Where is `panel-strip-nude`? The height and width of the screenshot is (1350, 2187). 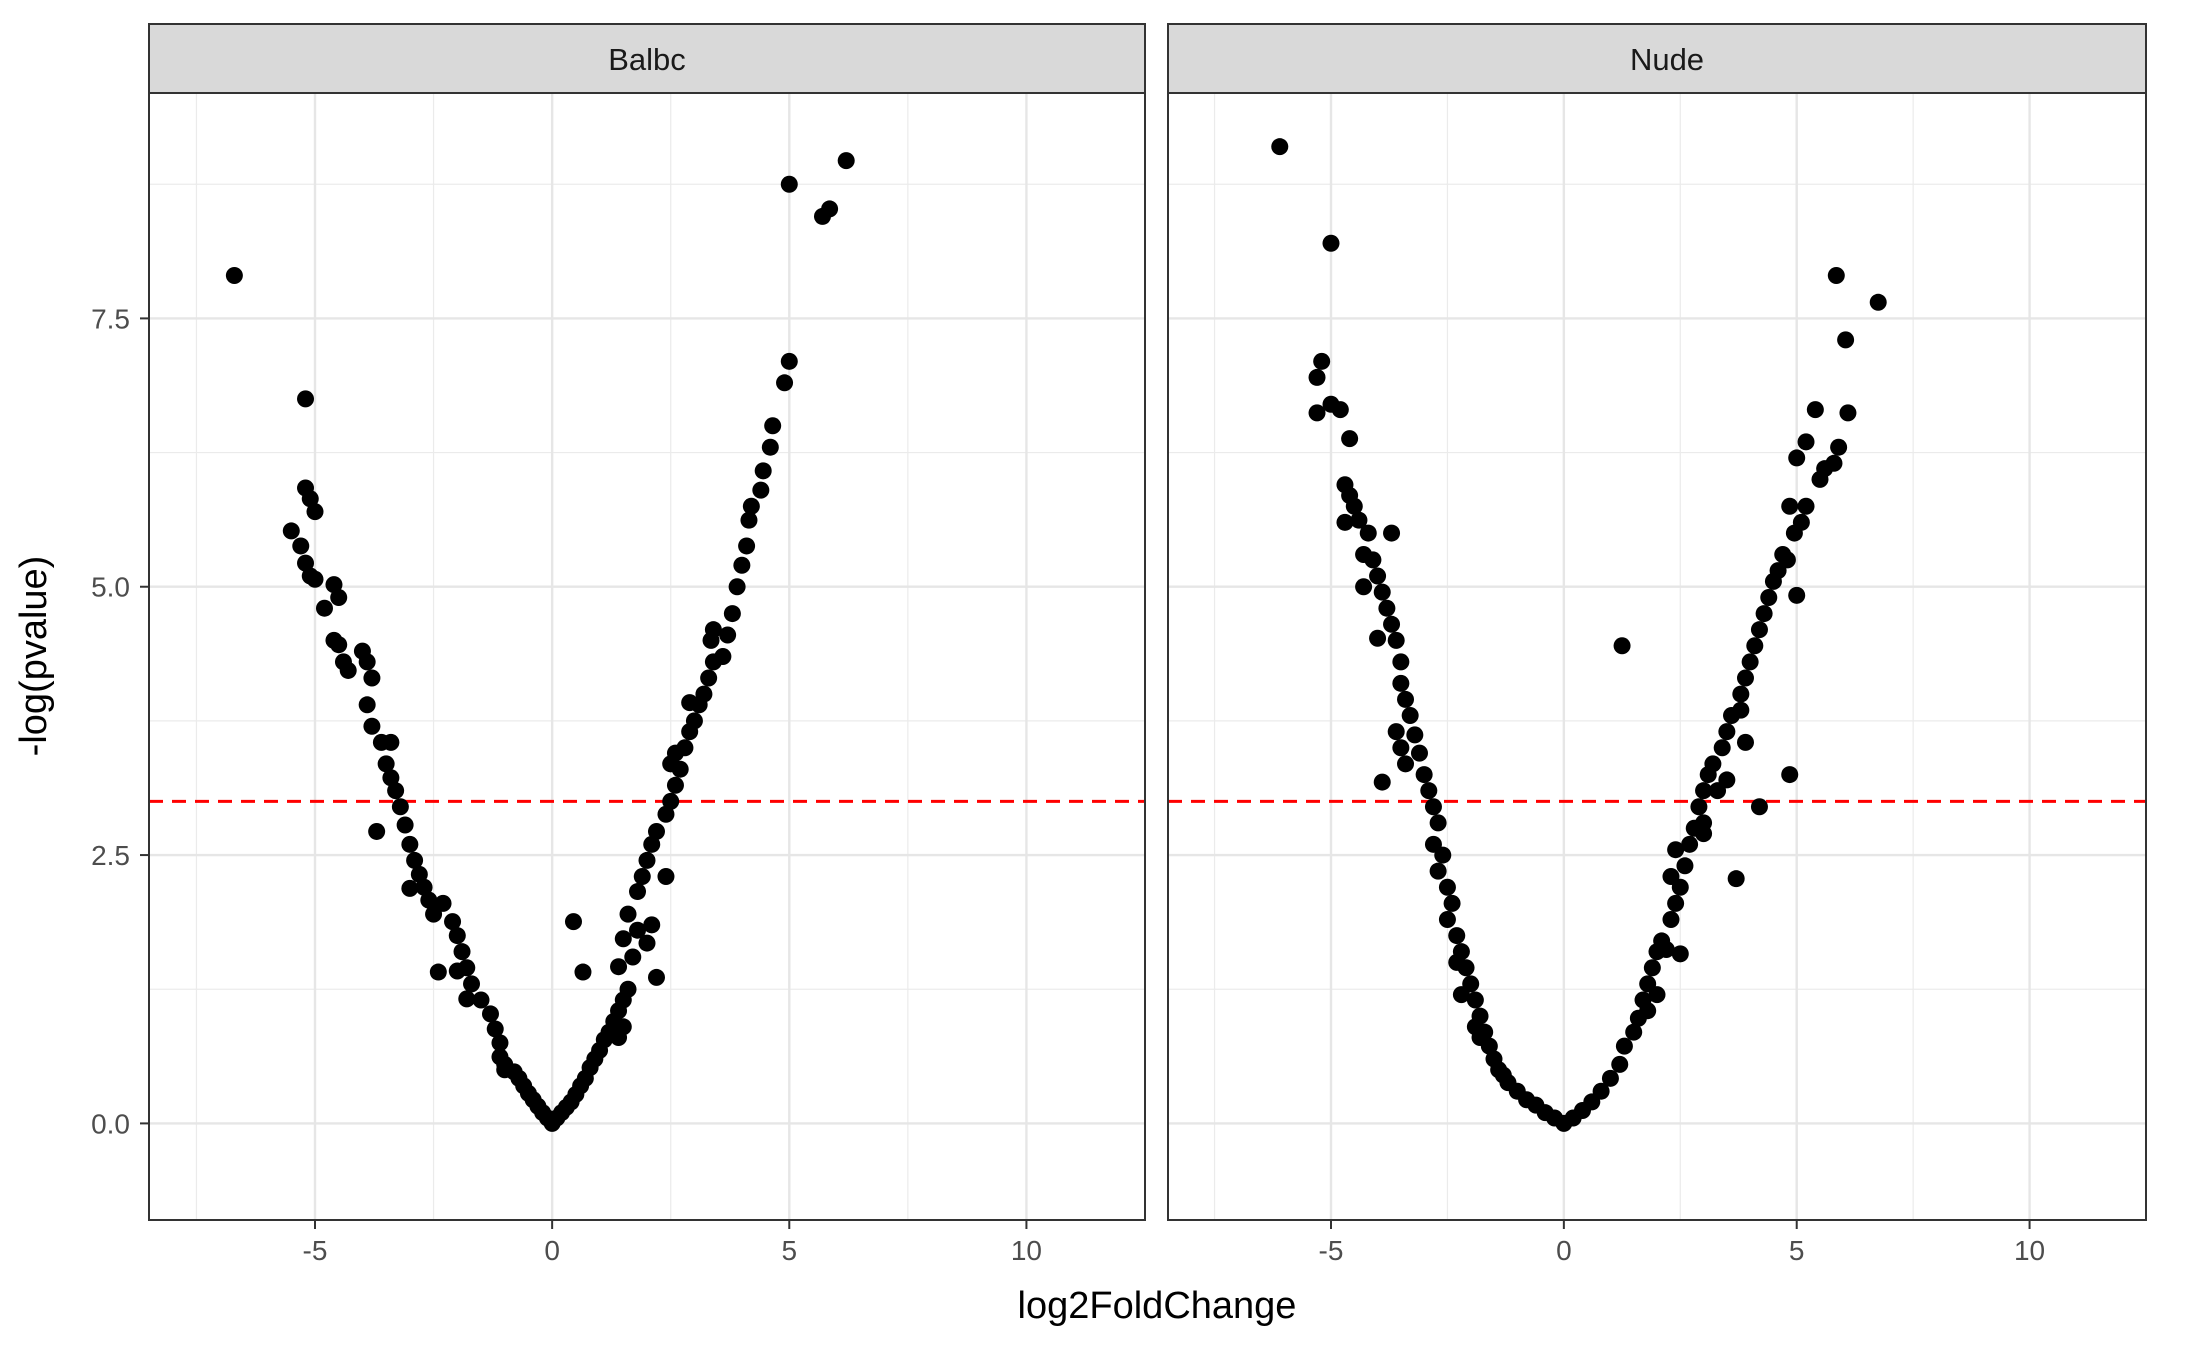 panel-strip-nude is located at coordinates (1657, 58).